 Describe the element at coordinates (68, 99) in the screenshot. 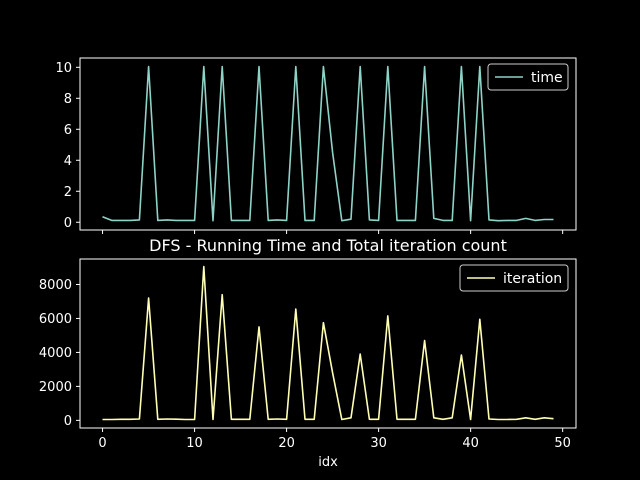

I see `y-tick-label: 8` at that location.